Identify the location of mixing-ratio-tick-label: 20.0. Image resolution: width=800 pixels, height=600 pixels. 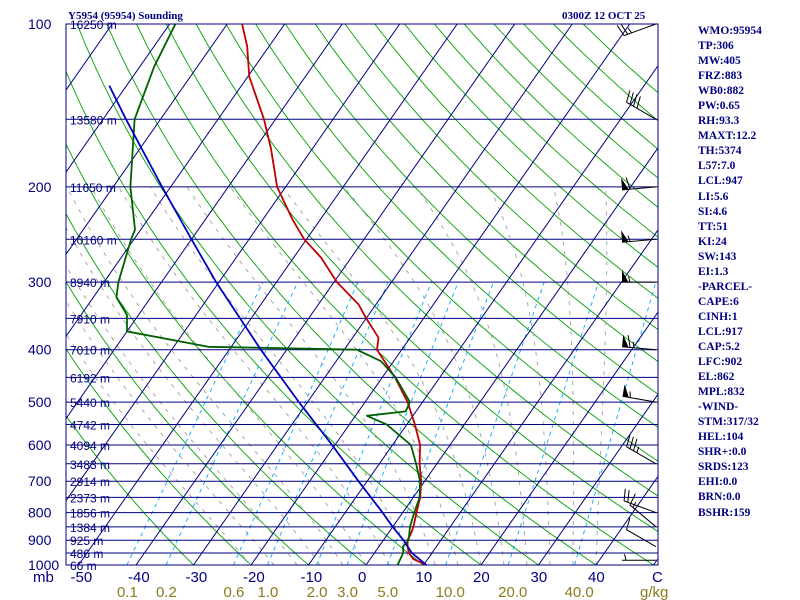
(512, 592).